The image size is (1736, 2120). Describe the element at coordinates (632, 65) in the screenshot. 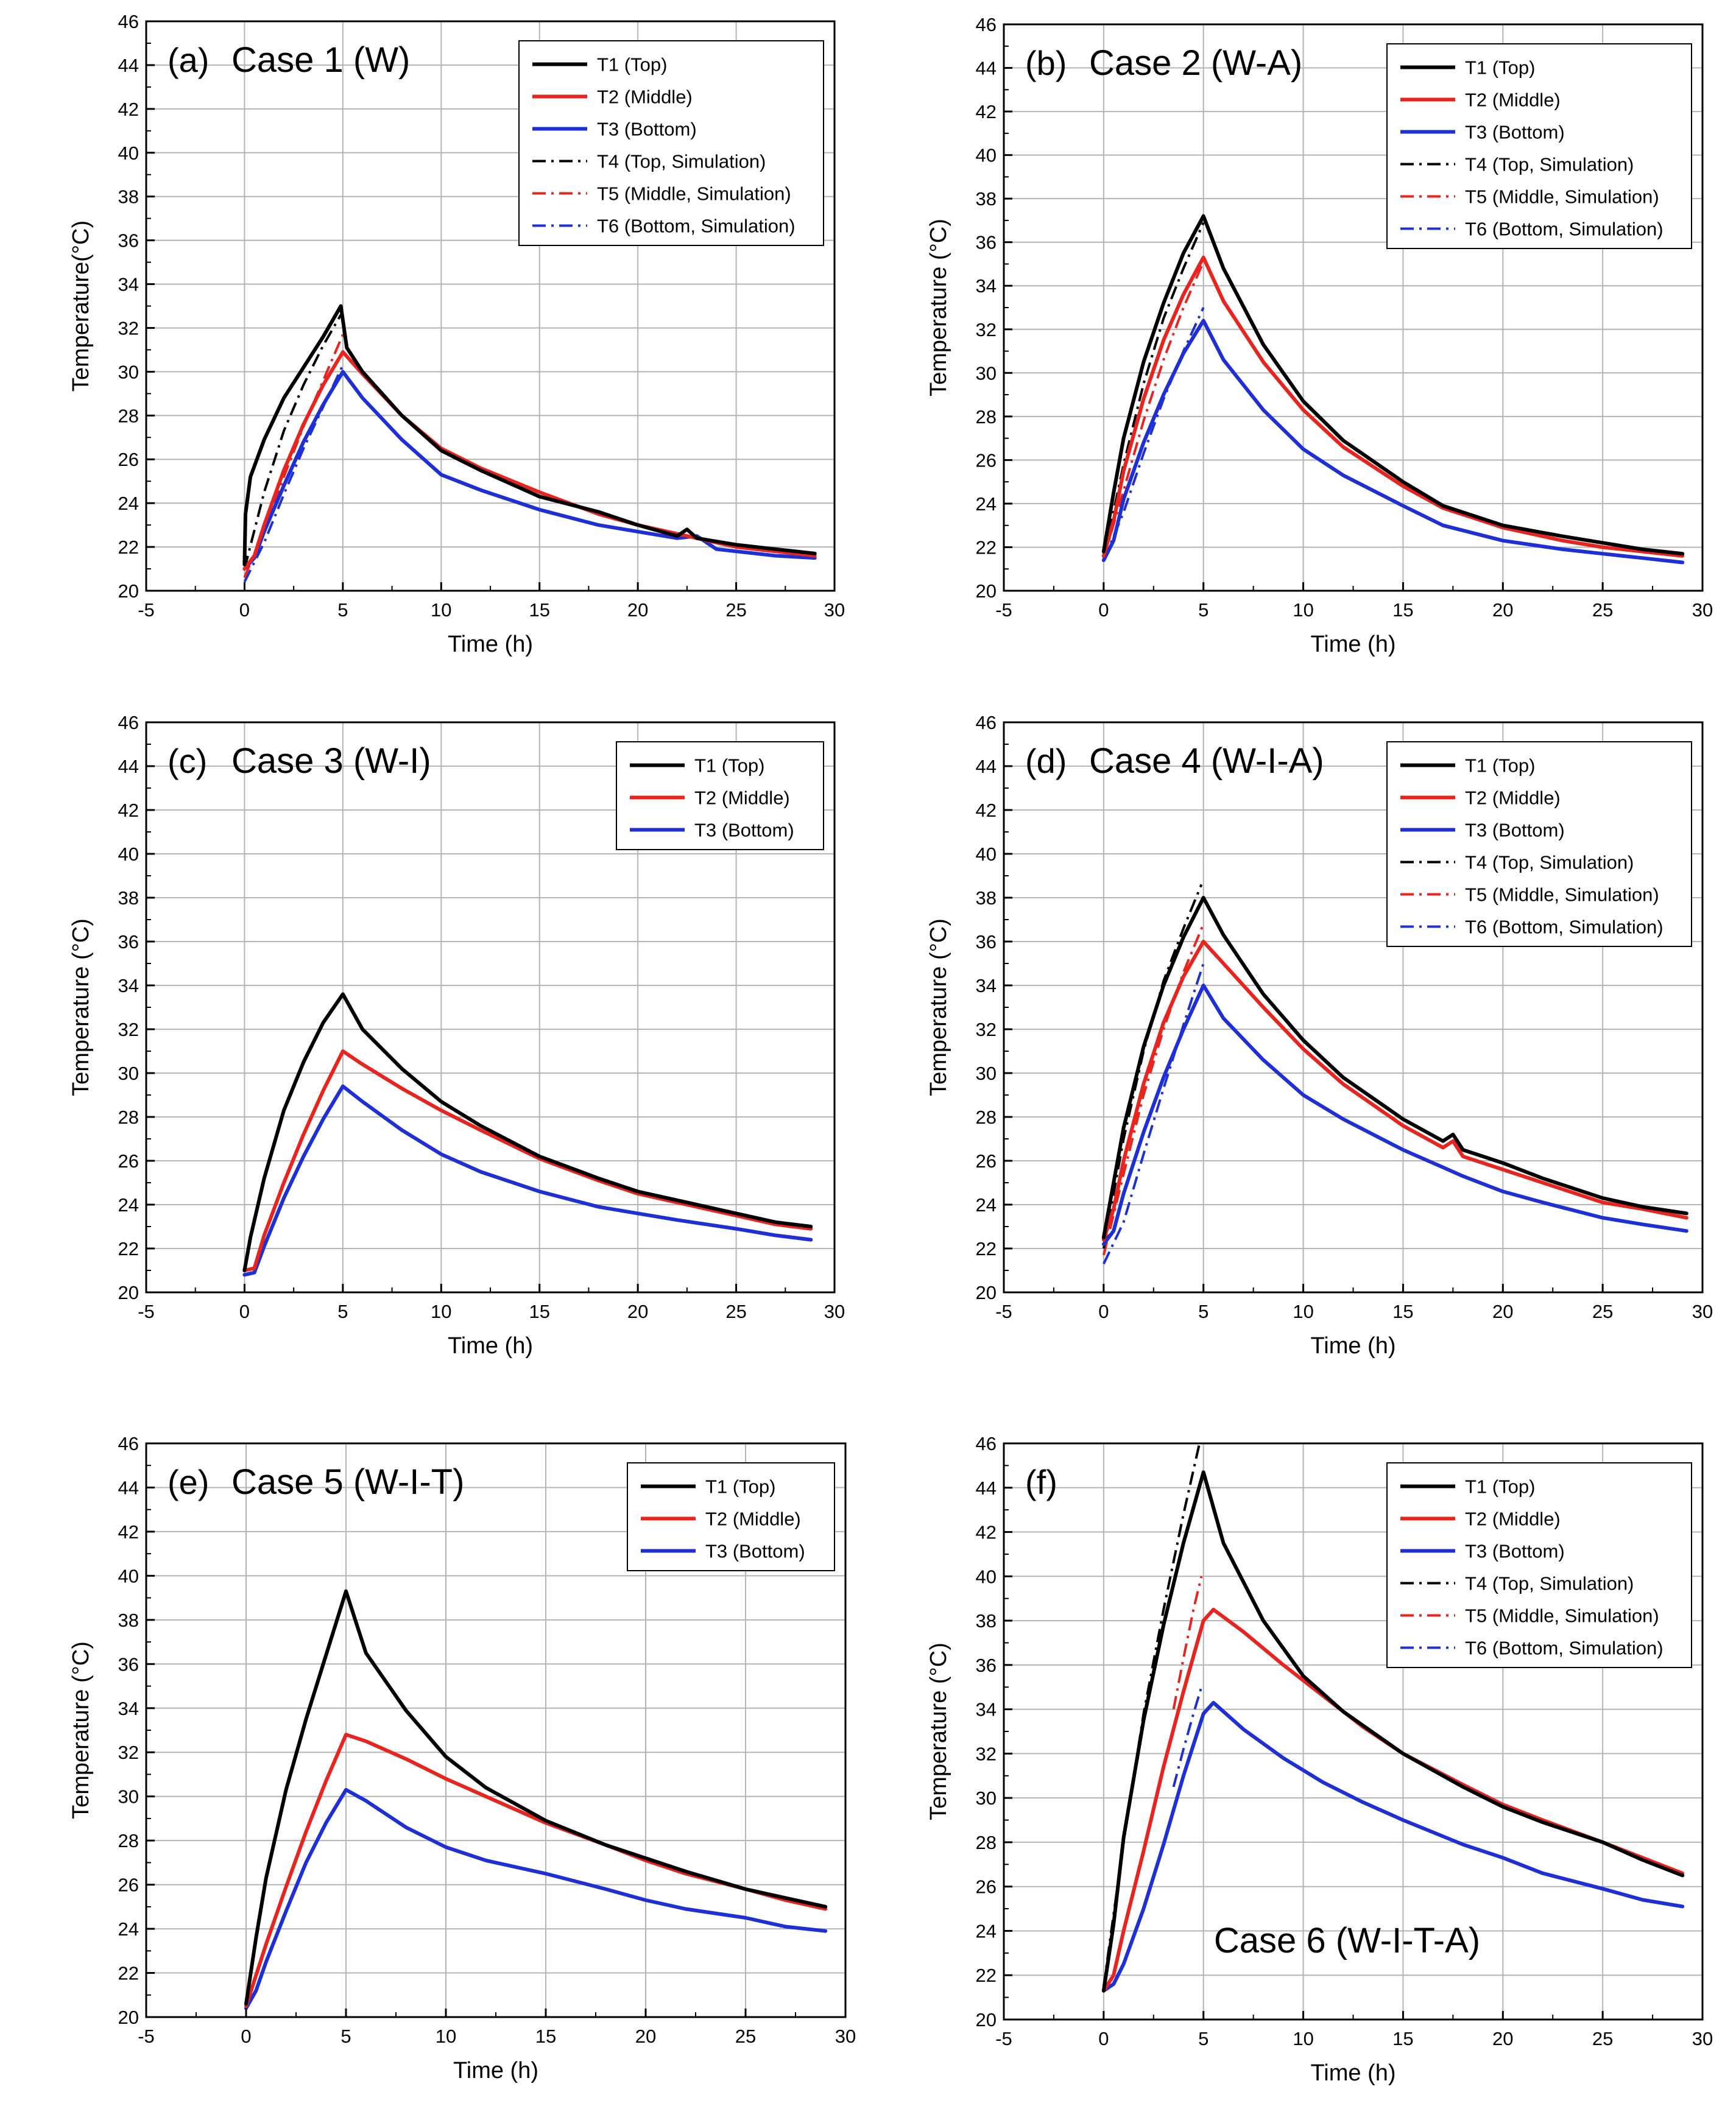

I see `legend-label-t1: T1 (Top)` at that location.